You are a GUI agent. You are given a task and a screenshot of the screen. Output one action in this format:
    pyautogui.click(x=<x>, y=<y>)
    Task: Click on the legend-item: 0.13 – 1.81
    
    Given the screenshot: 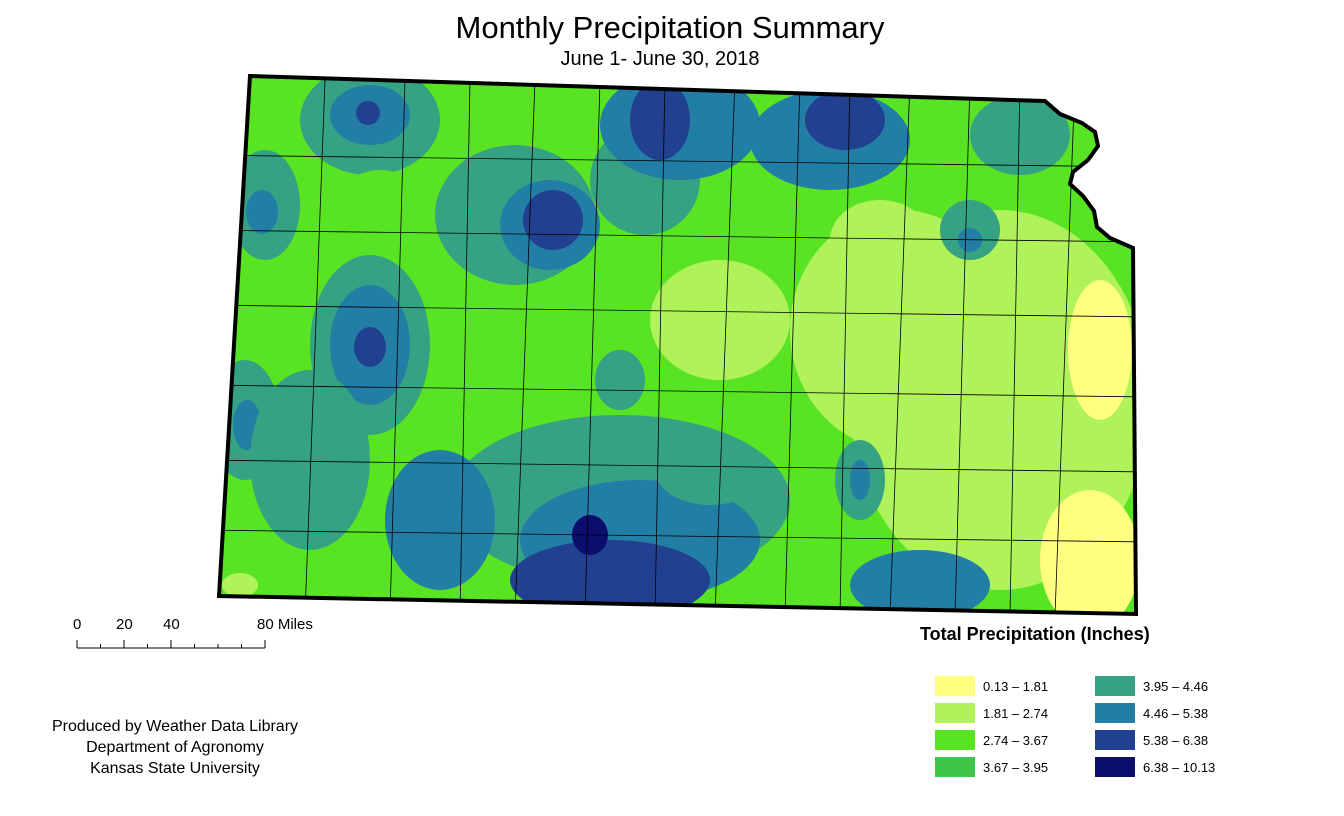 What is the action you would take?
    pyautogui.click(x=1015, y=687)
    